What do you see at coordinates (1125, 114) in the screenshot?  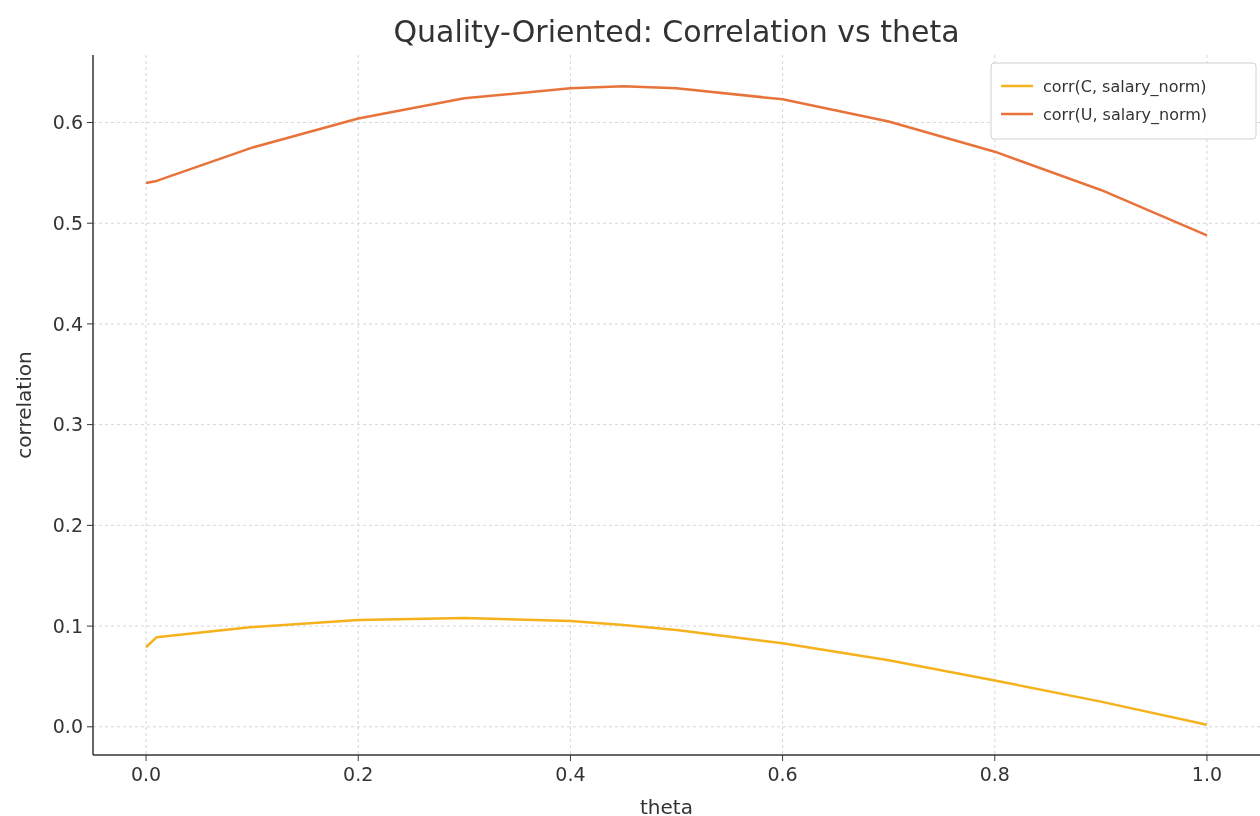 I see `legend-label: corr(U, salary_norm)` at bounding box center [1125, 114].